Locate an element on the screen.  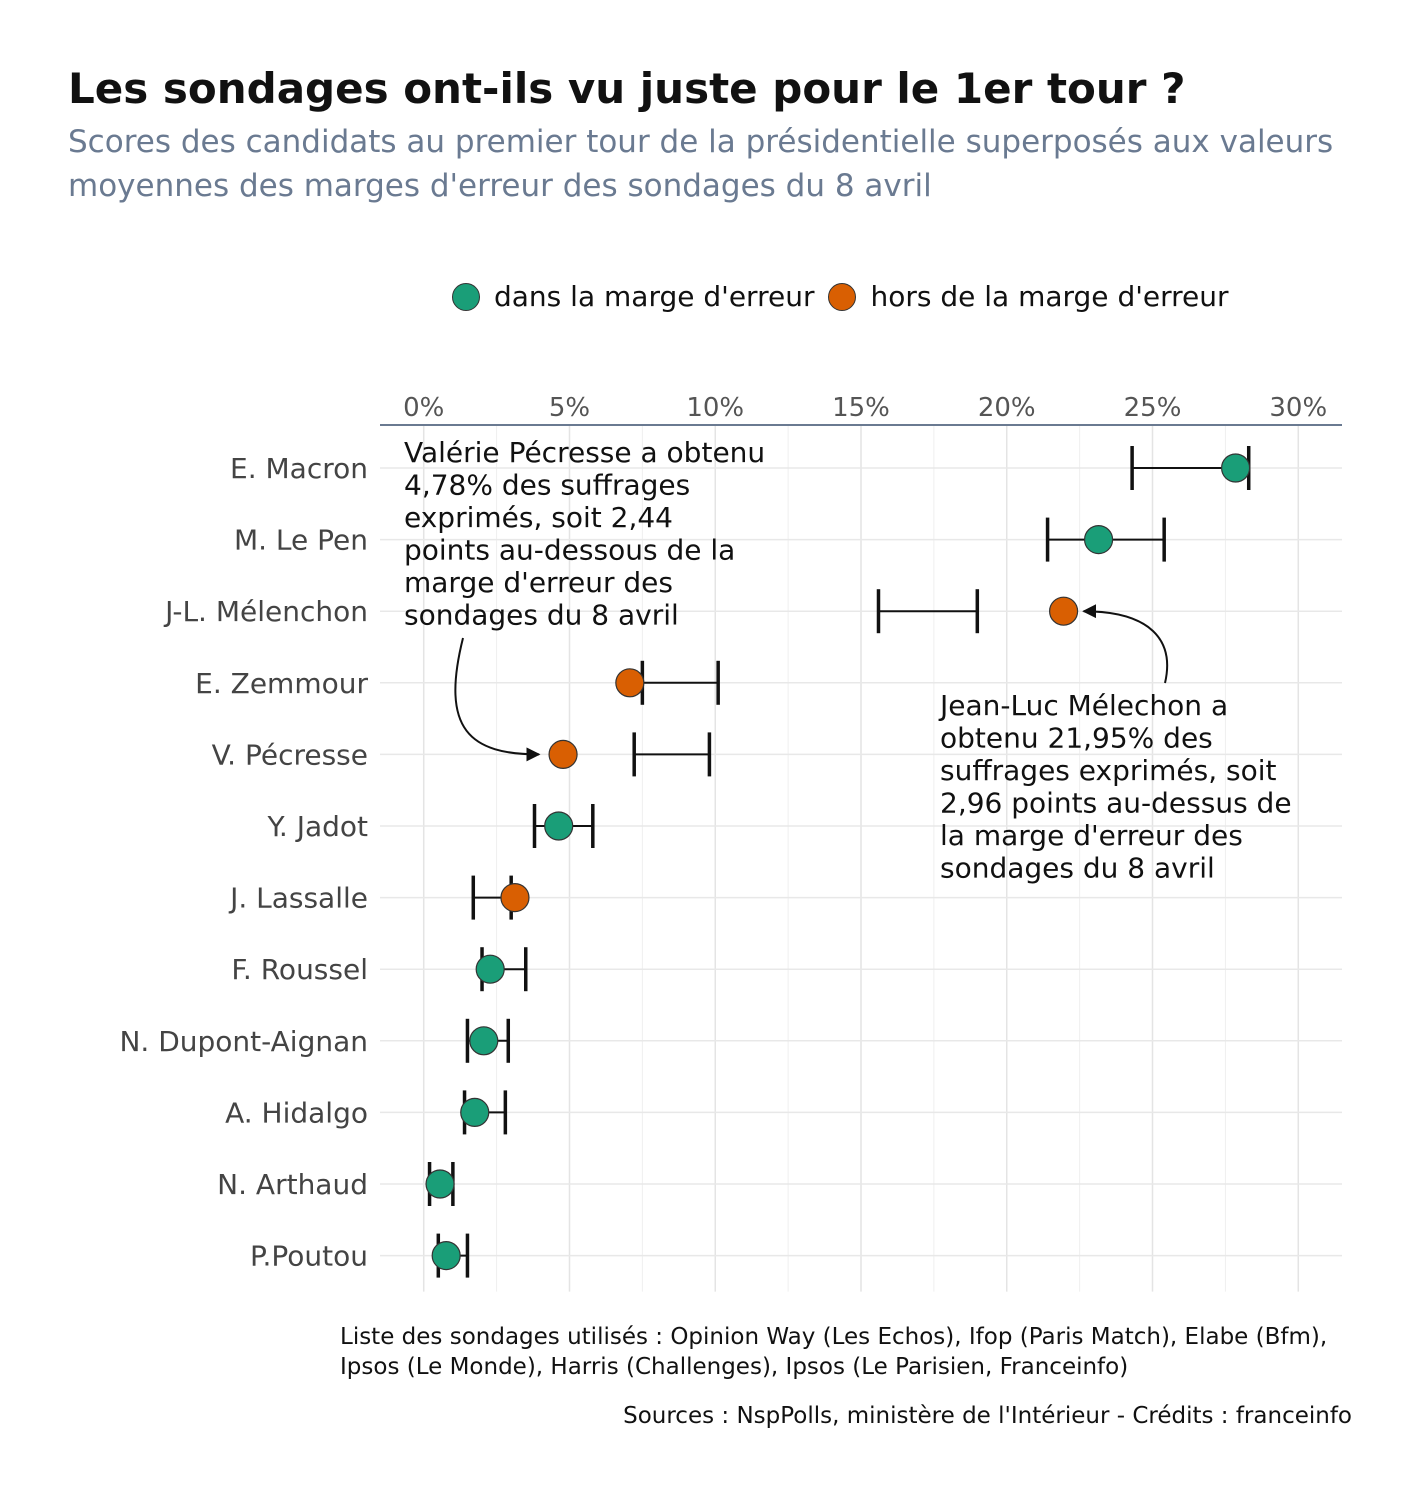
candidate-label: P.Poutou is located at coordinates (309, 1256).